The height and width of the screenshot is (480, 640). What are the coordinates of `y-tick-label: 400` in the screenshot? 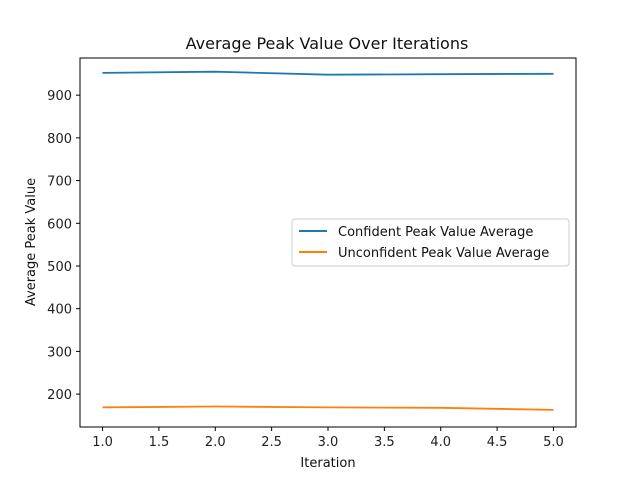 It's located at (59, 310).